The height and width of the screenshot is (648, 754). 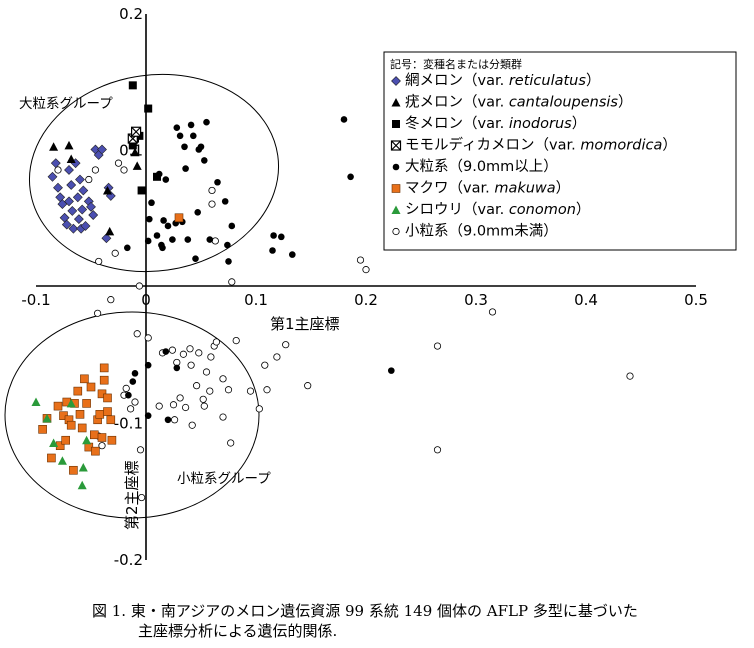 What do you see at coordinates (396, 209) in the screenshot?
I see `legend-marker-conomon` at bounding box center [396, 209].